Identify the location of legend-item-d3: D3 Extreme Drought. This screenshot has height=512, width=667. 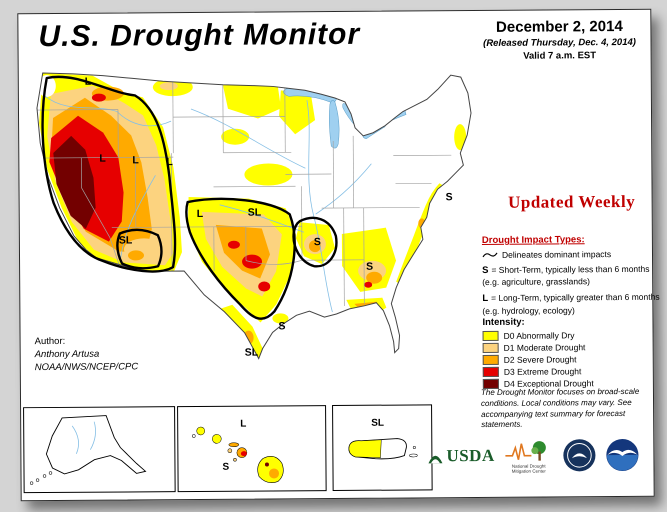
(571, 371).